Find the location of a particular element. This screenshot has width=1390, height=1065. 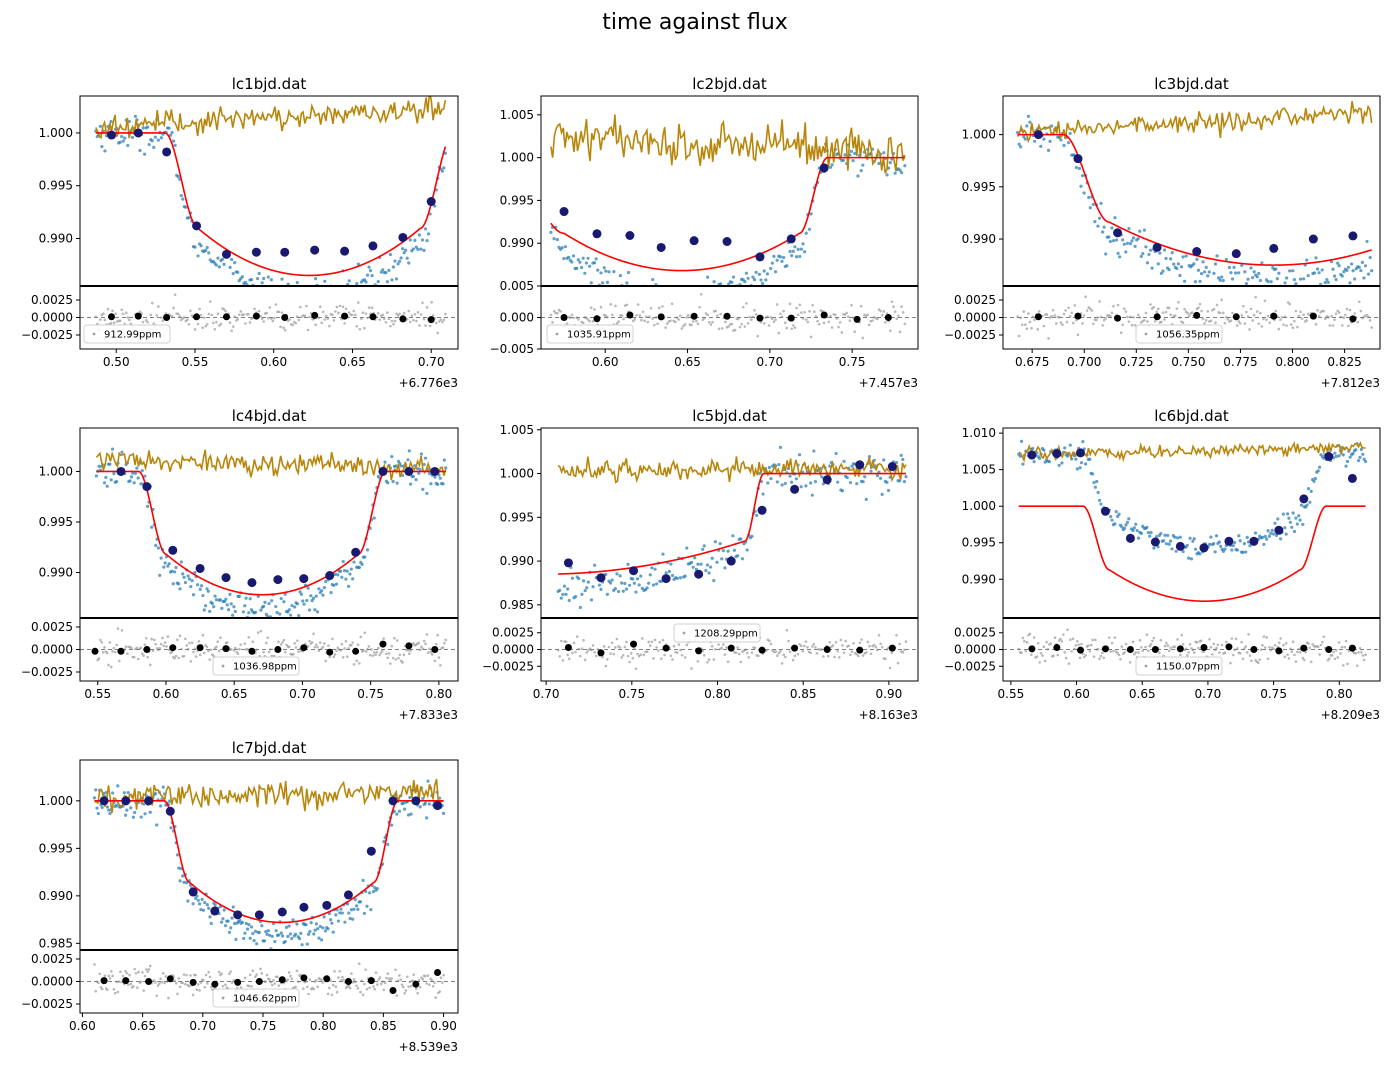

res-y-tick-label: 0.005 is located at coordinates (517, 286).